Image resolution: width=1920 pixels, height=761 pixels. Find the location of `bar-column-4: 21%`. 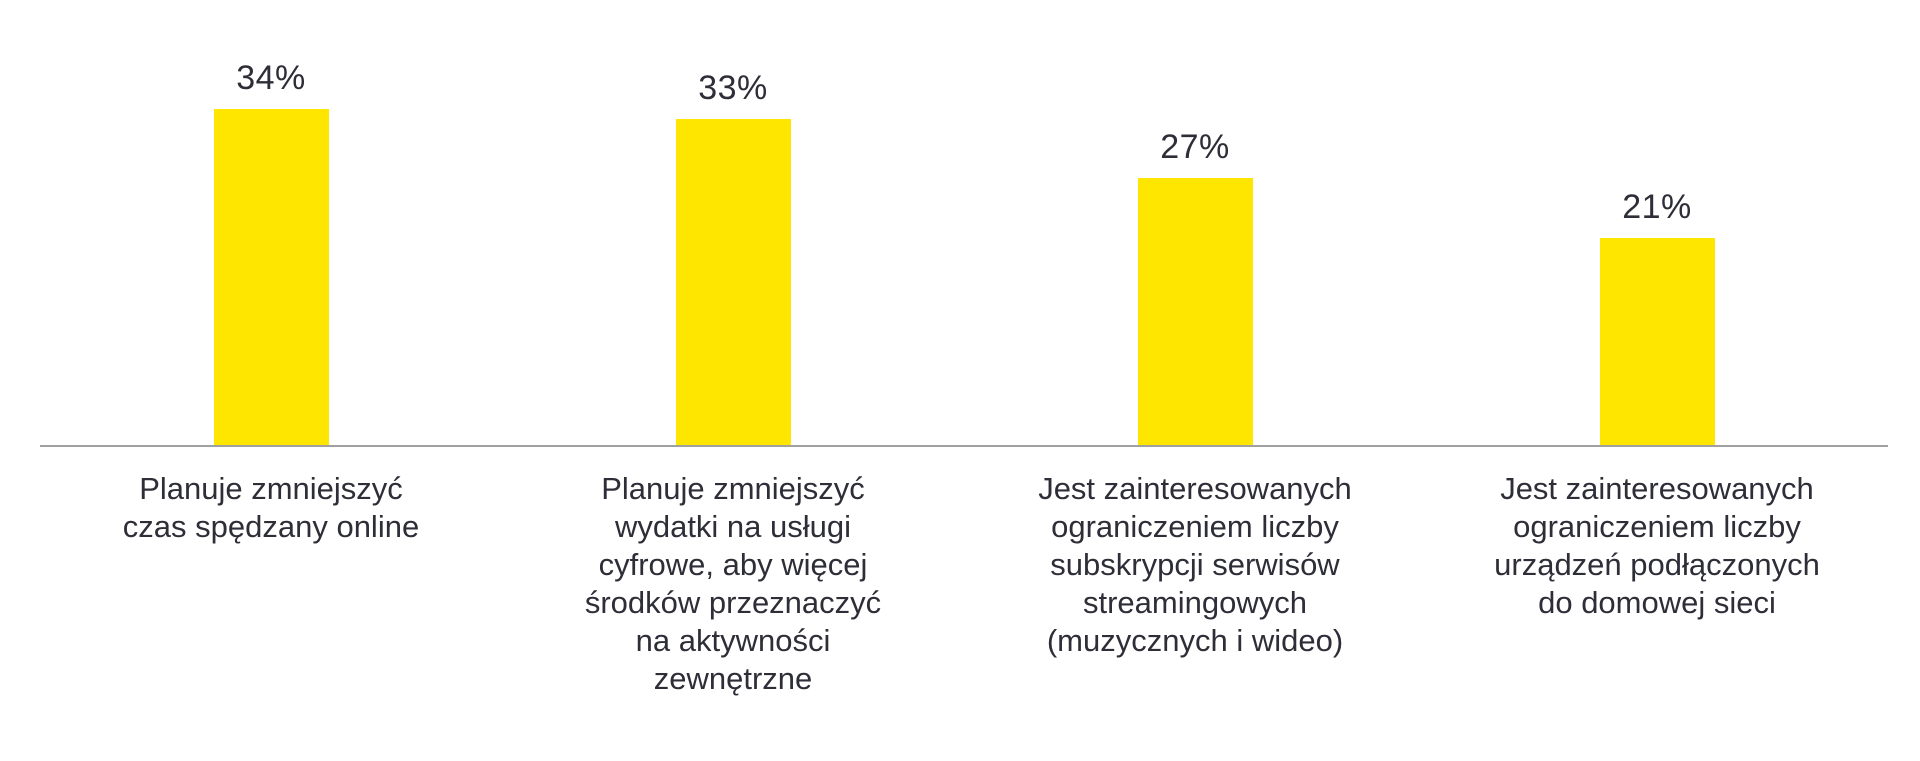

bar-column-4: 21% is located at coordinates (1657, 223).